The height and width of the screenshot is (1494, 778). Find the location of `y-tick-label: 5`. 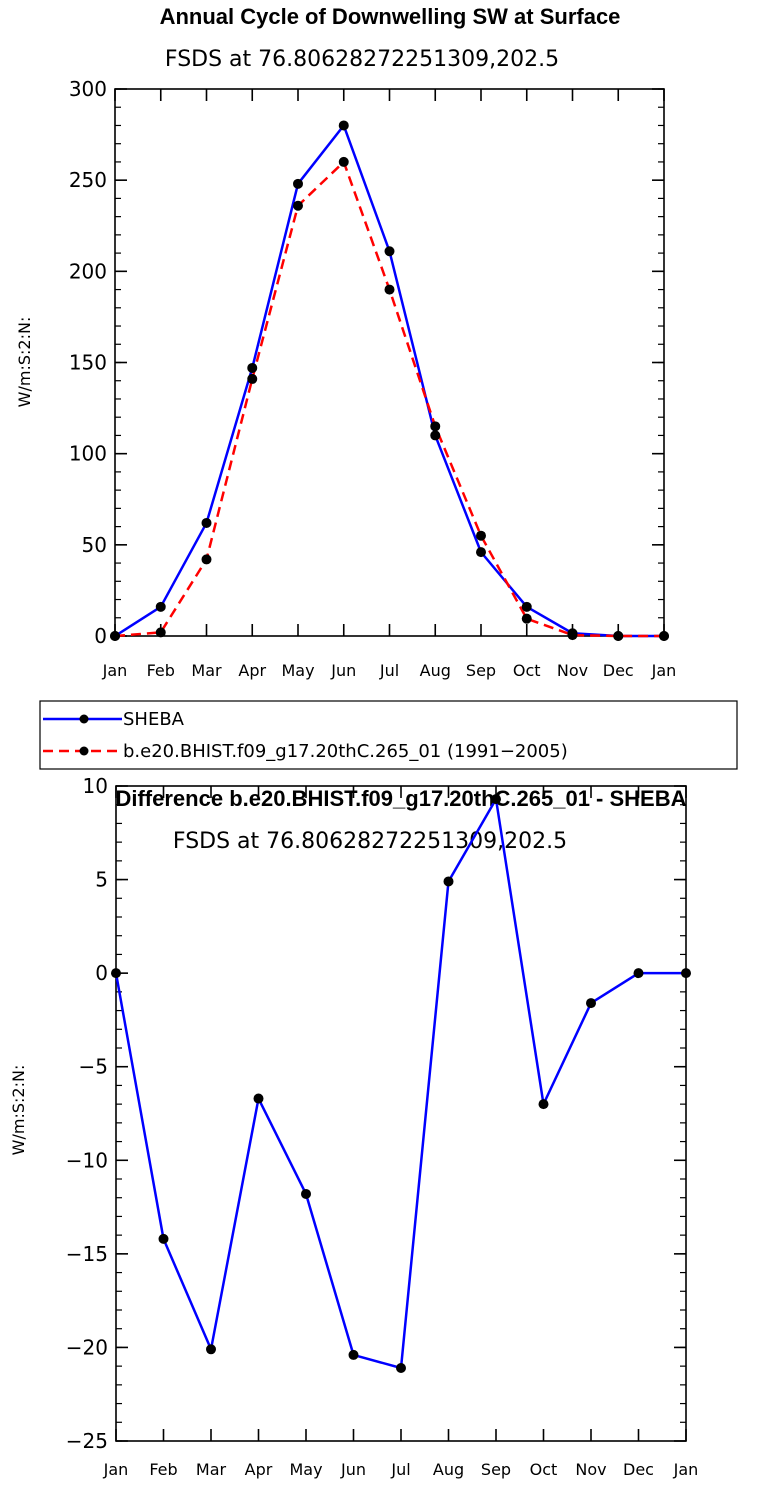

y-tick-label: 5 is located at coordinates (101, 880).